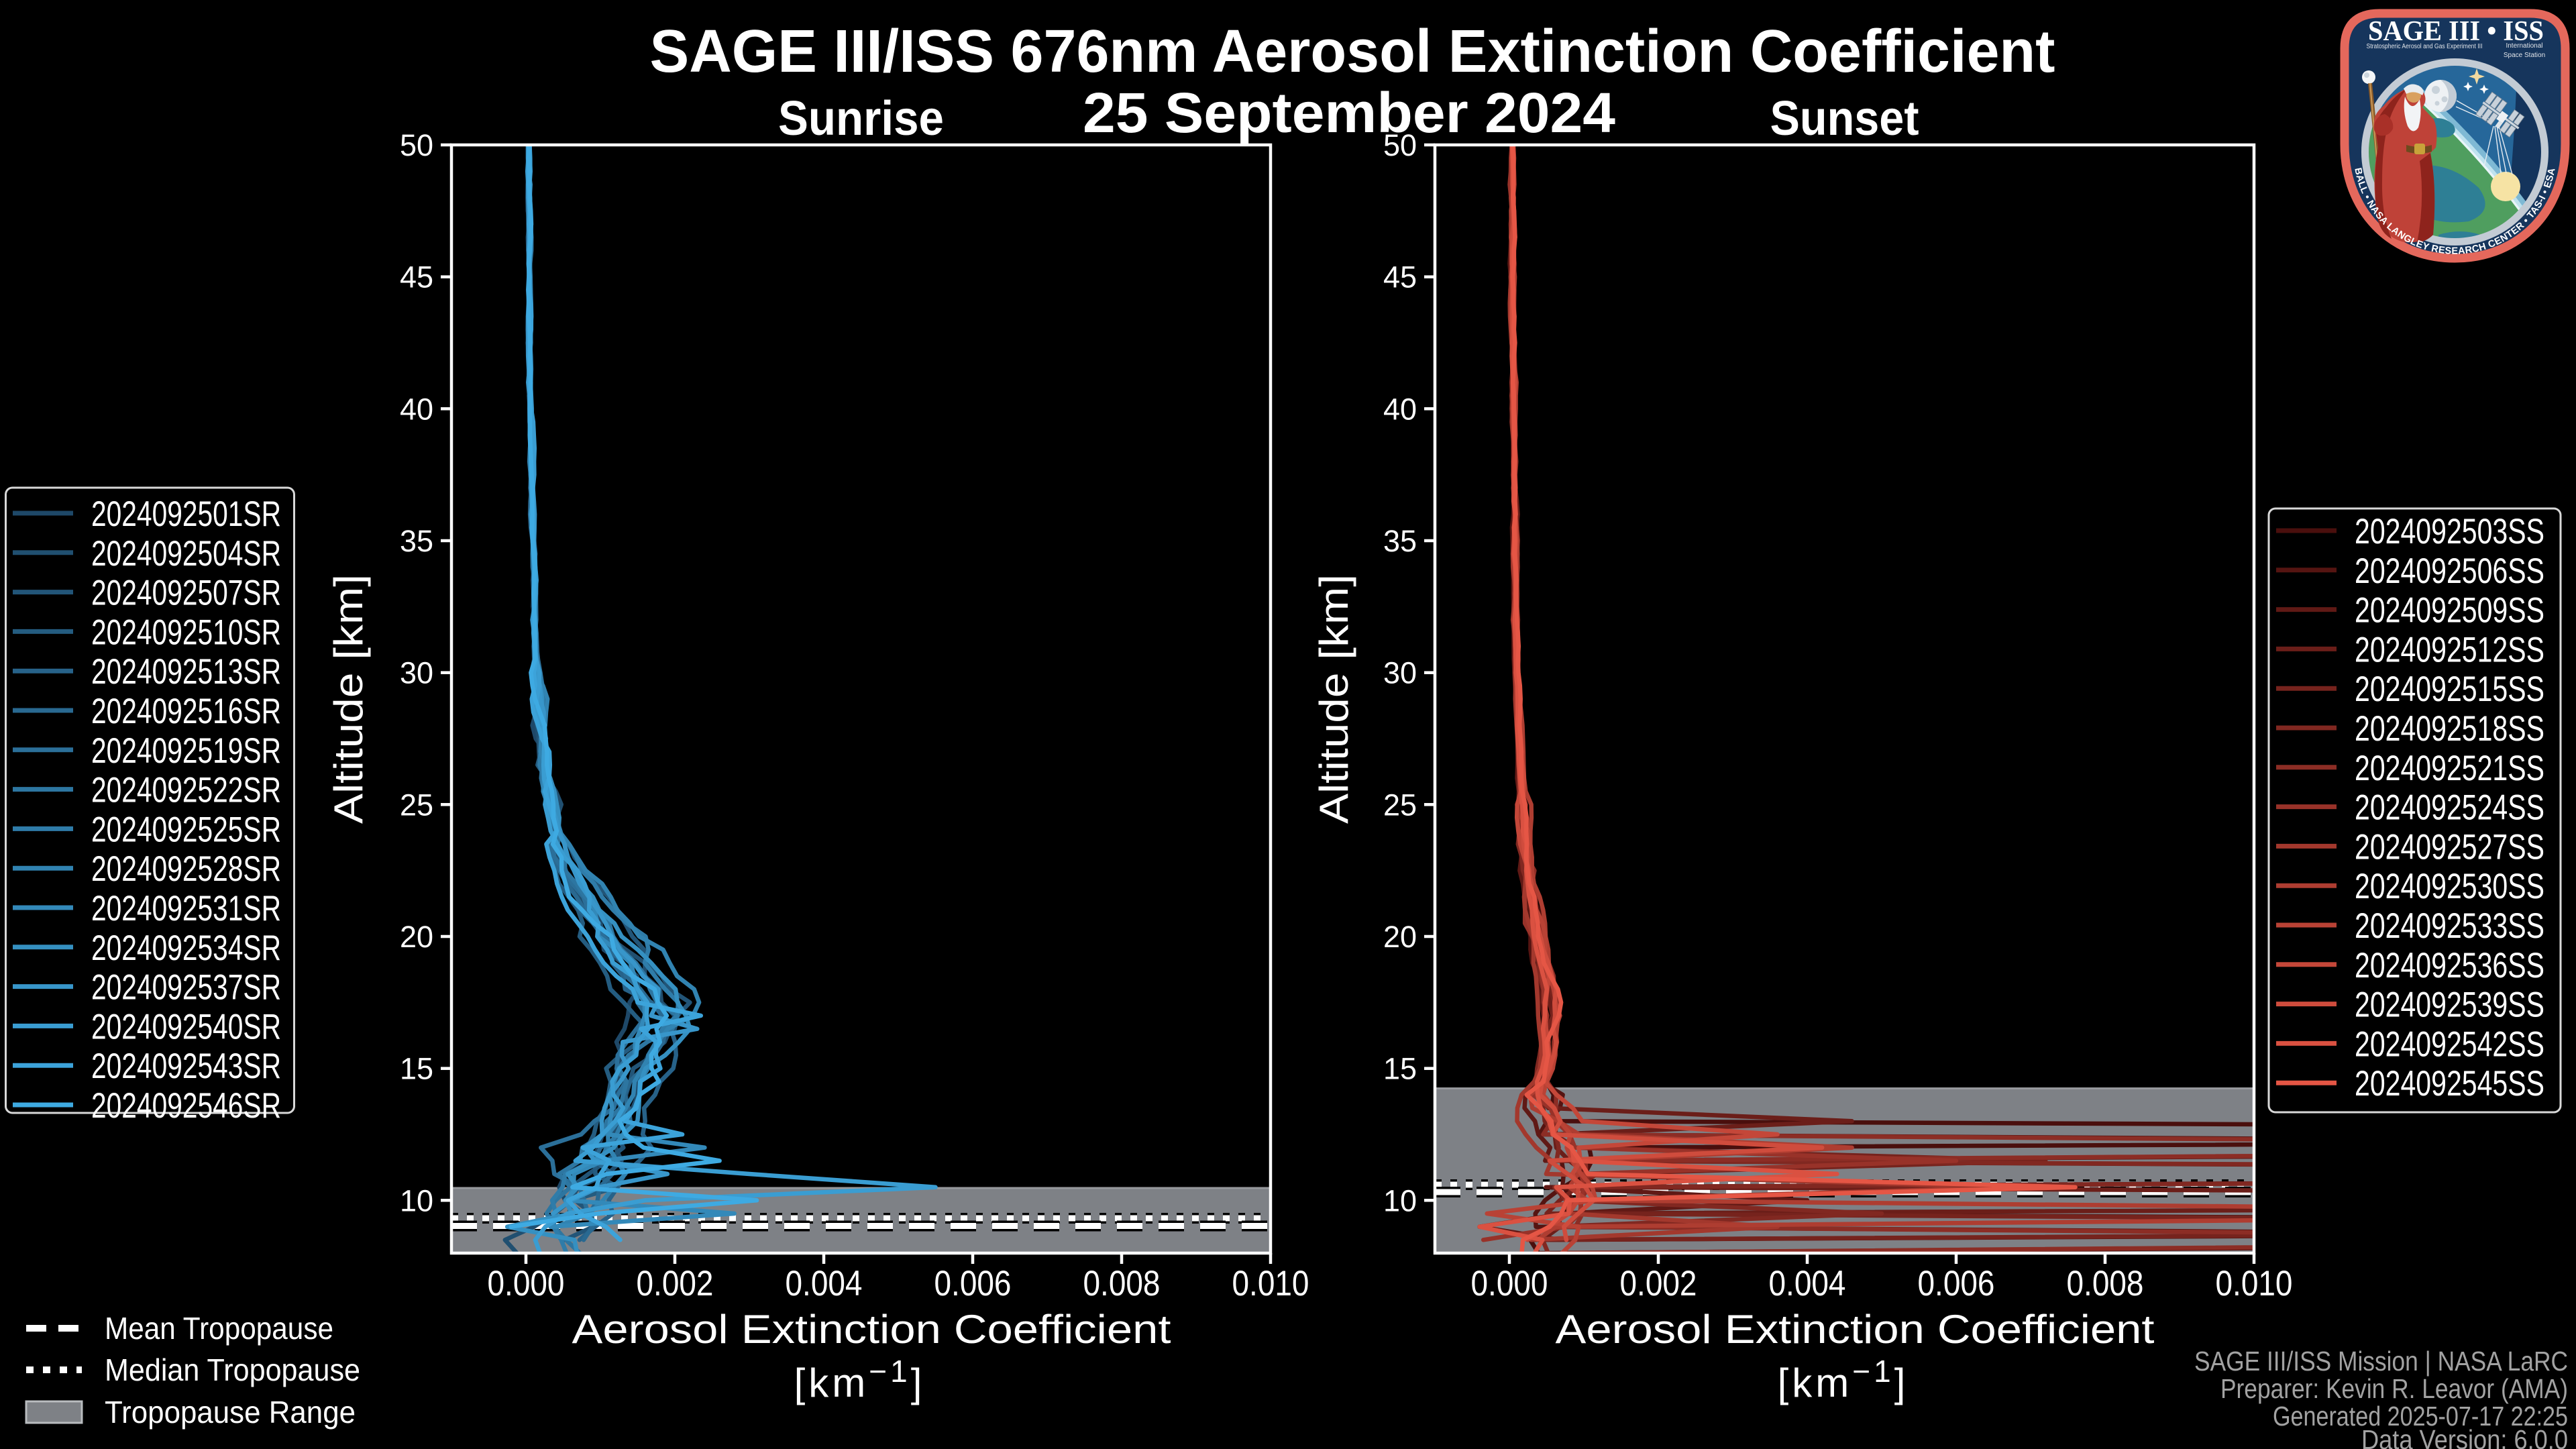 This screenshot has width=2576, height=1449. I want to click on svg-text: 2024092501SR, so click(186, 514).